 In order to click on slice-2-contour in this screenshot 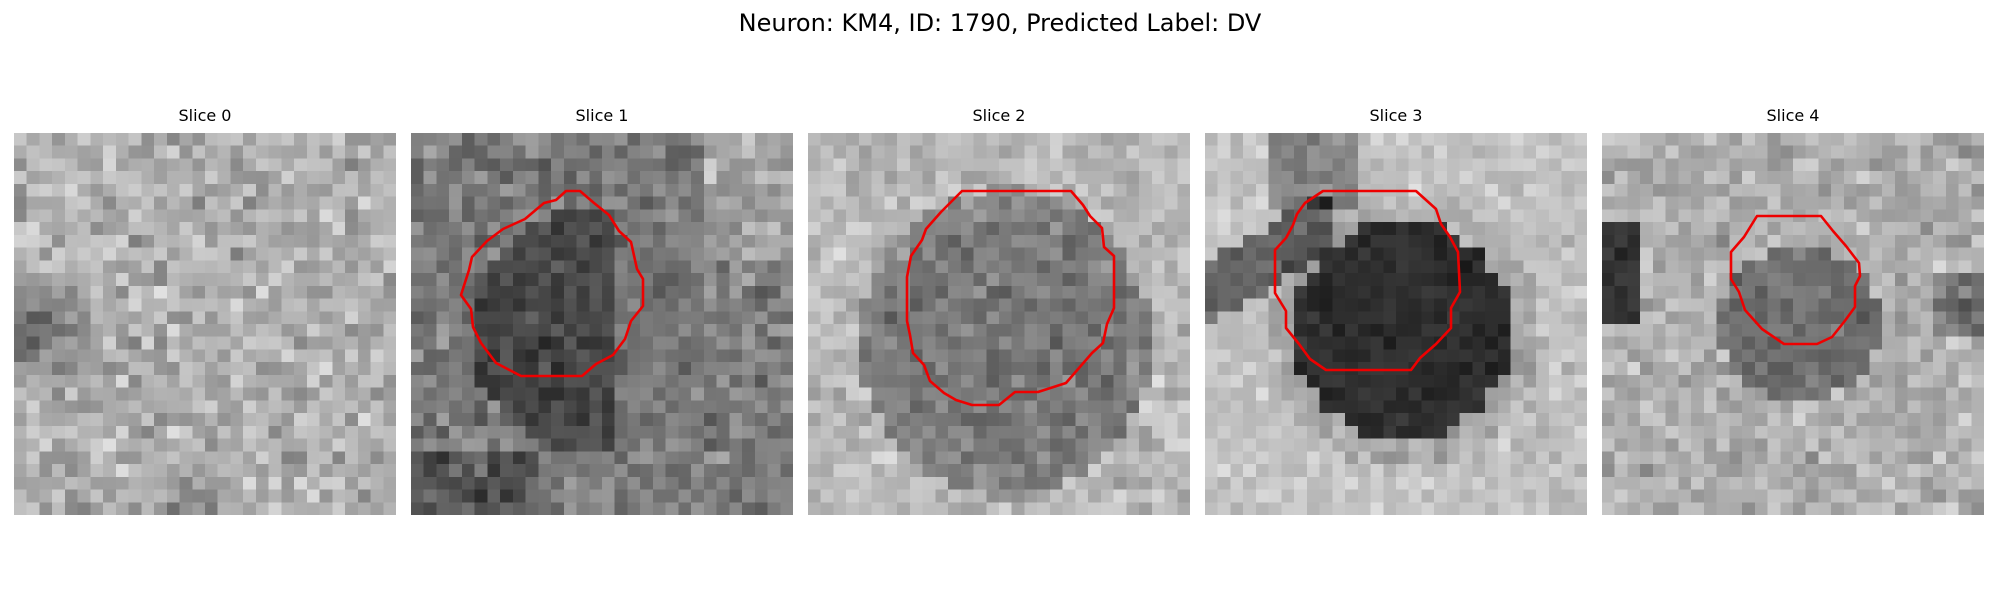, I will do `click(1010, 298)`.